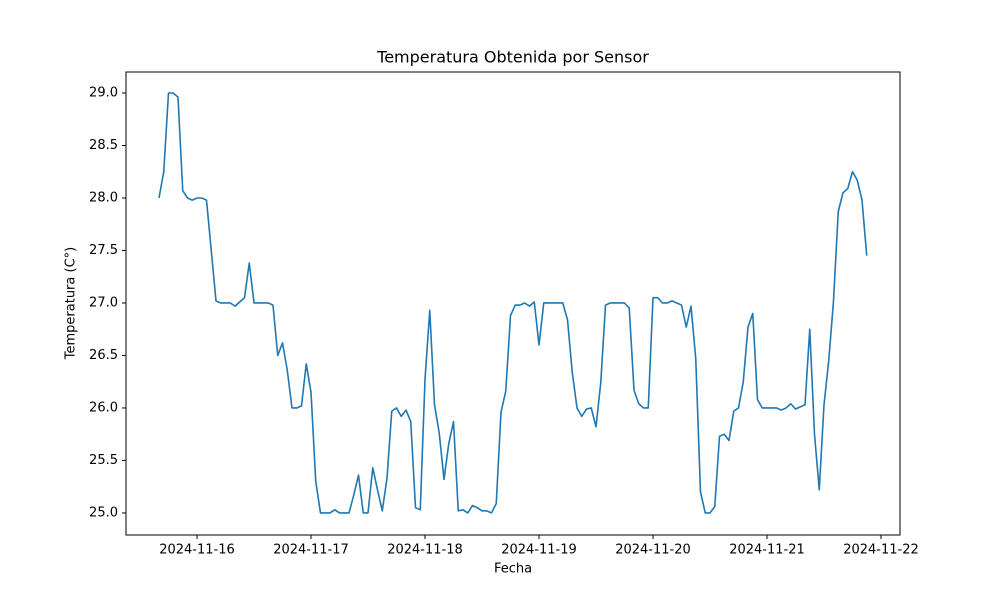 Image resolution: width=1000 pixels, height=600 pixels. I want to click on x-tick-label: 2024-11-18, so click(425, 550).